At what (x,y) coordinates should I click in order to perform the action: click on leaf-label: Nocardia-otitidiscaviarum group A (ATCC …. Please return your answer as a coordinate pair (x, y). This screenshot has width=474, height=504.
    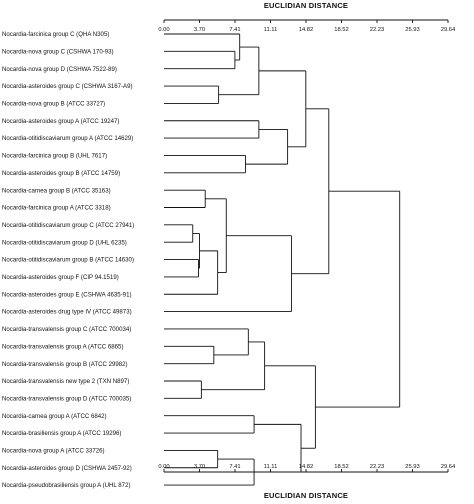
    Looking at the image, I should click on (67, 138).